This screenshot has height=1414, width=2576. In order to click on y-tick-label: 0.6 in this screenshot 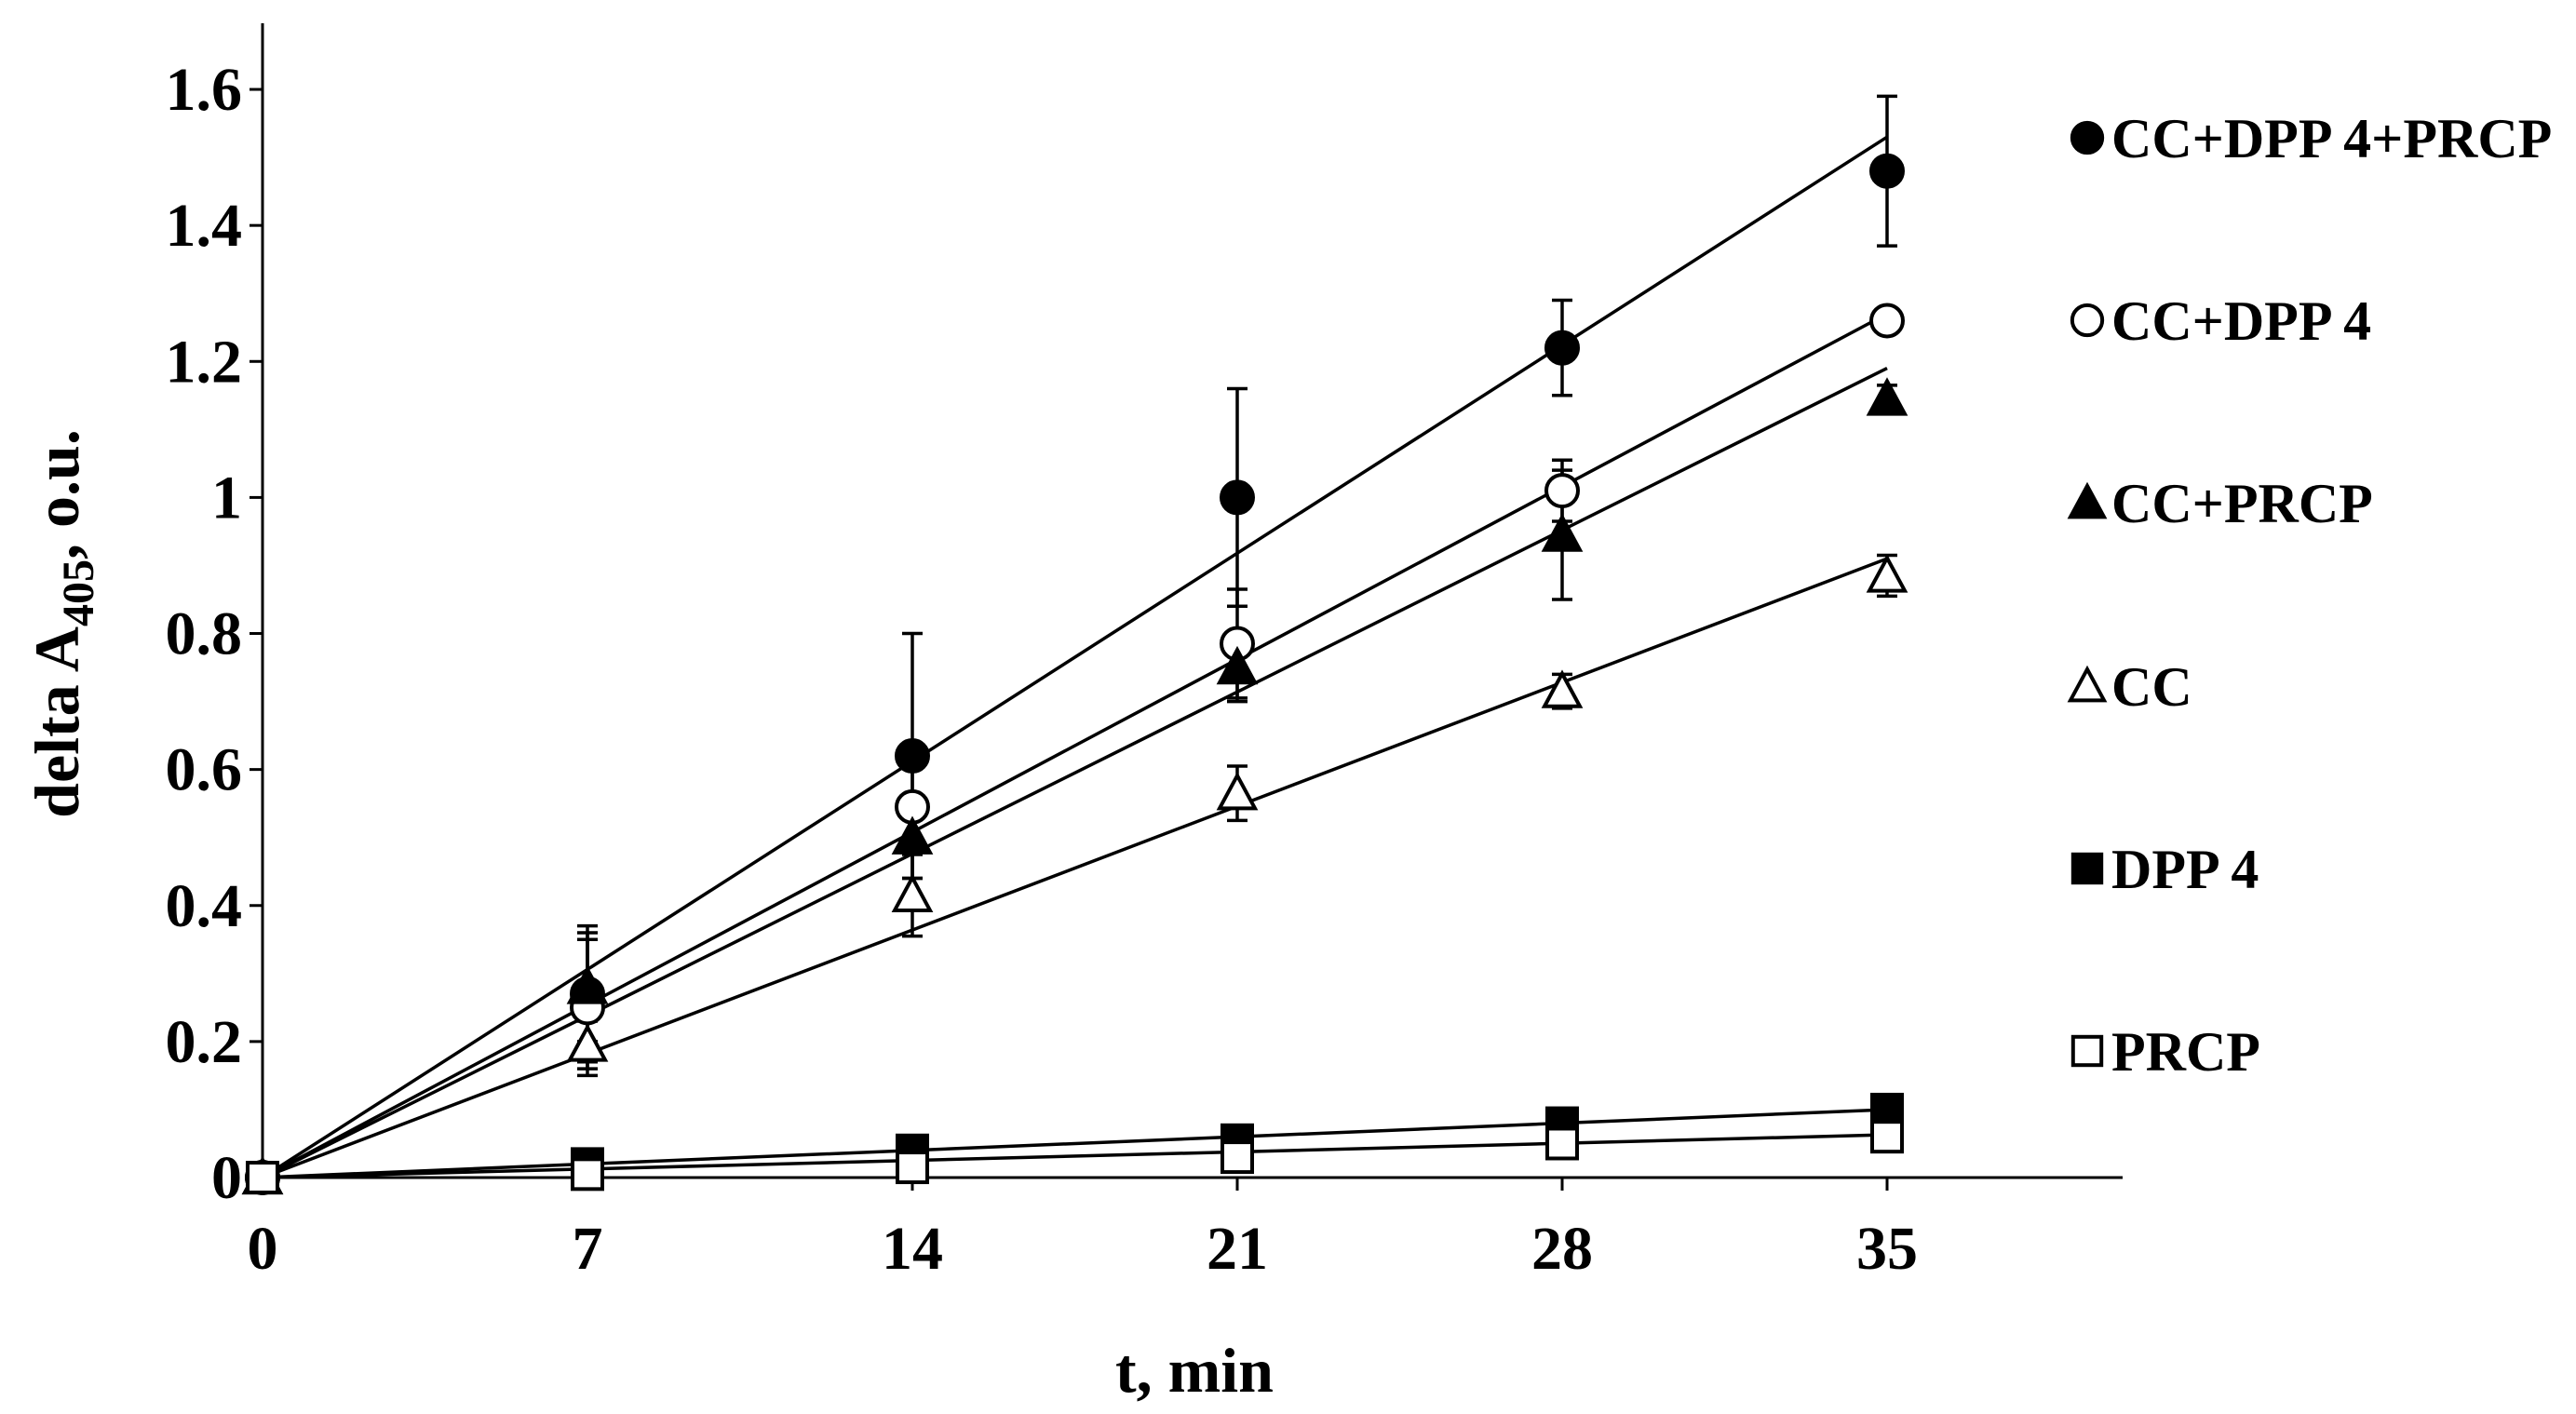, I will do `click(204, 770)`.